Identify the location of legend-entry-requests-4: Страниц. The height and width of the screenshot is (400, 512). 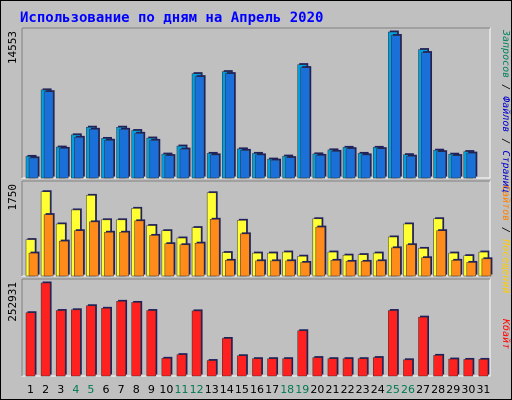
(505, 171).